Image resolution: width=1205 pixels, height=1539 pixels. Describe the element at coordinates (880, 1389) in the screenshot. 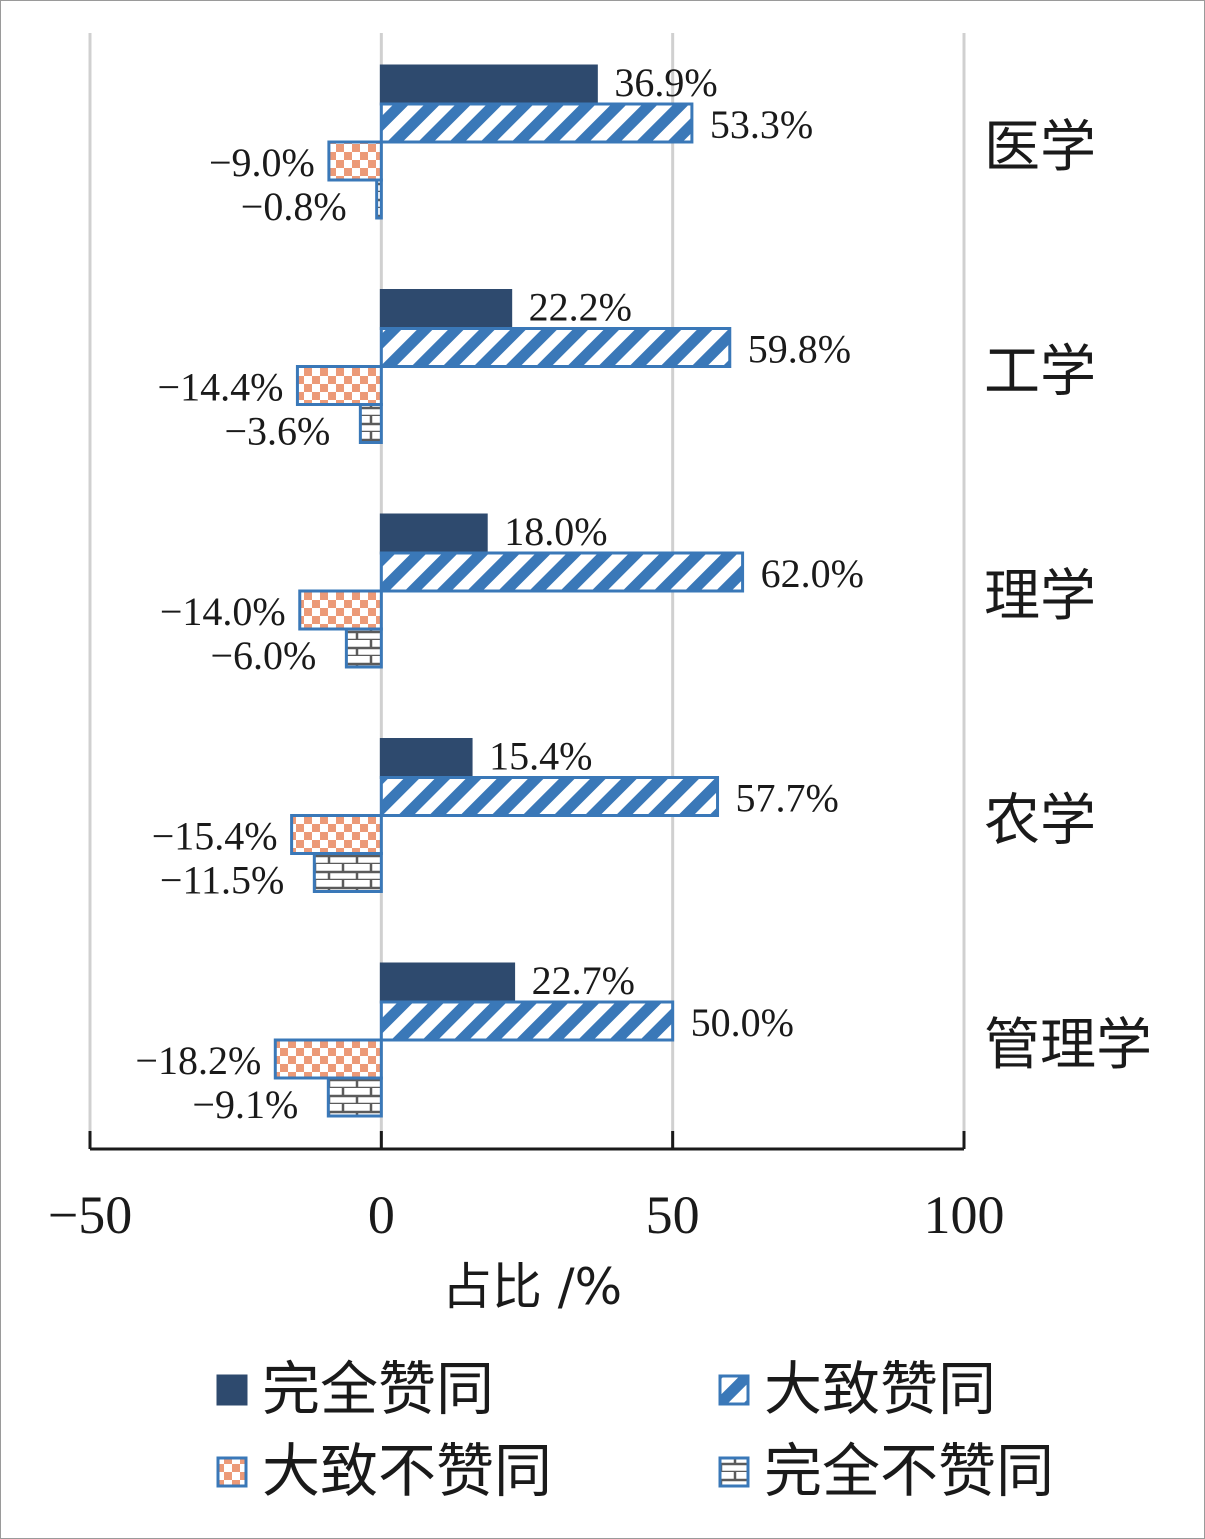

I see `legend-label: 大致赞同` at that location.